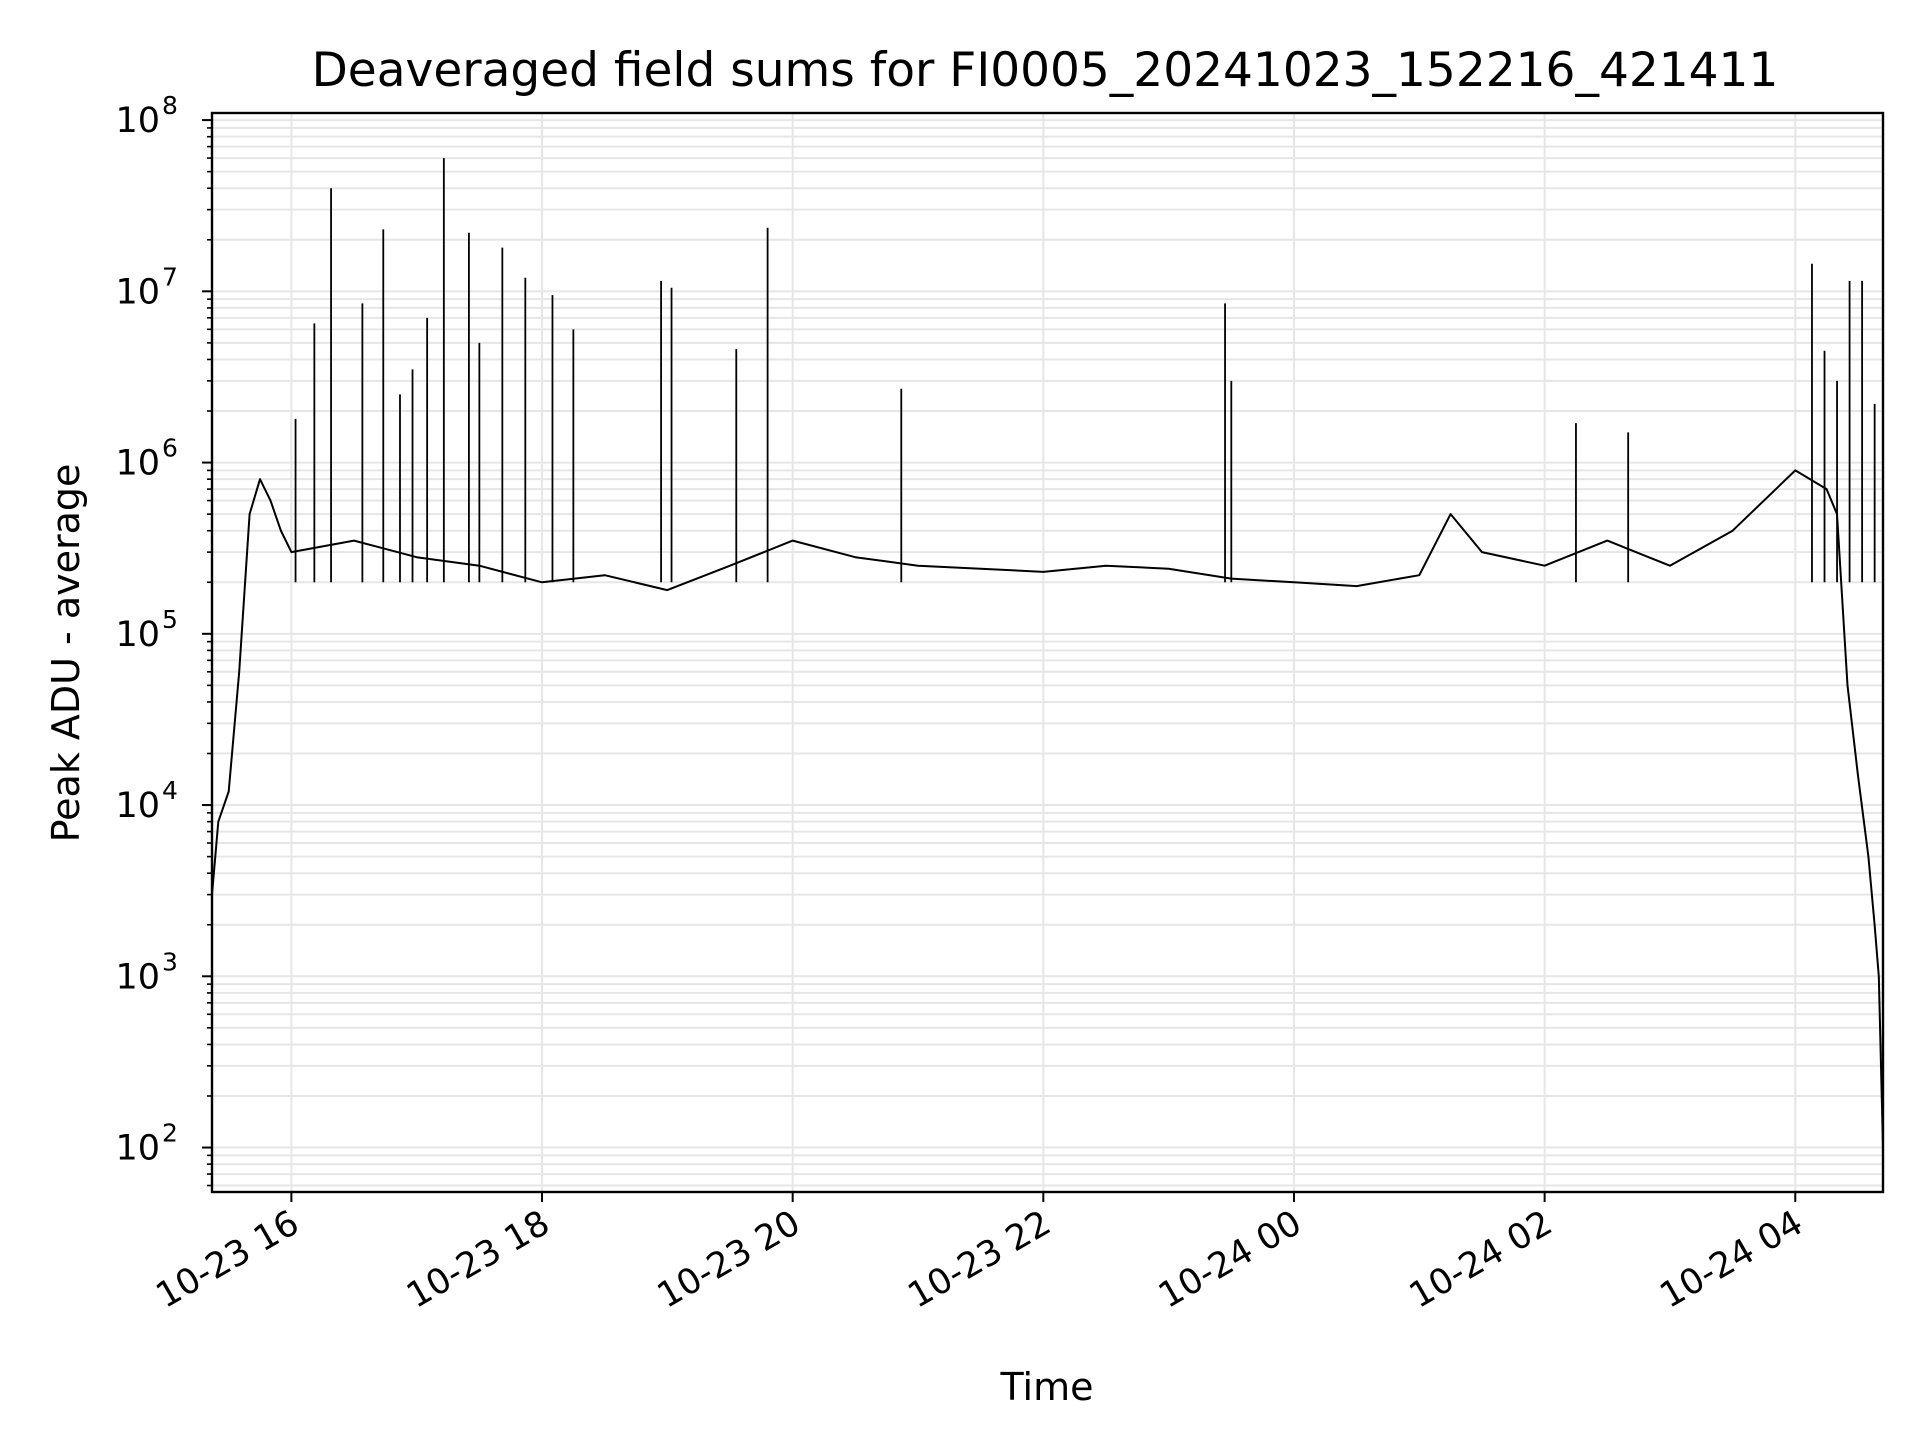 This screenshot has height=1440, width=1920. I want to click on y-tick-exponent: 8, so click(170, 105).